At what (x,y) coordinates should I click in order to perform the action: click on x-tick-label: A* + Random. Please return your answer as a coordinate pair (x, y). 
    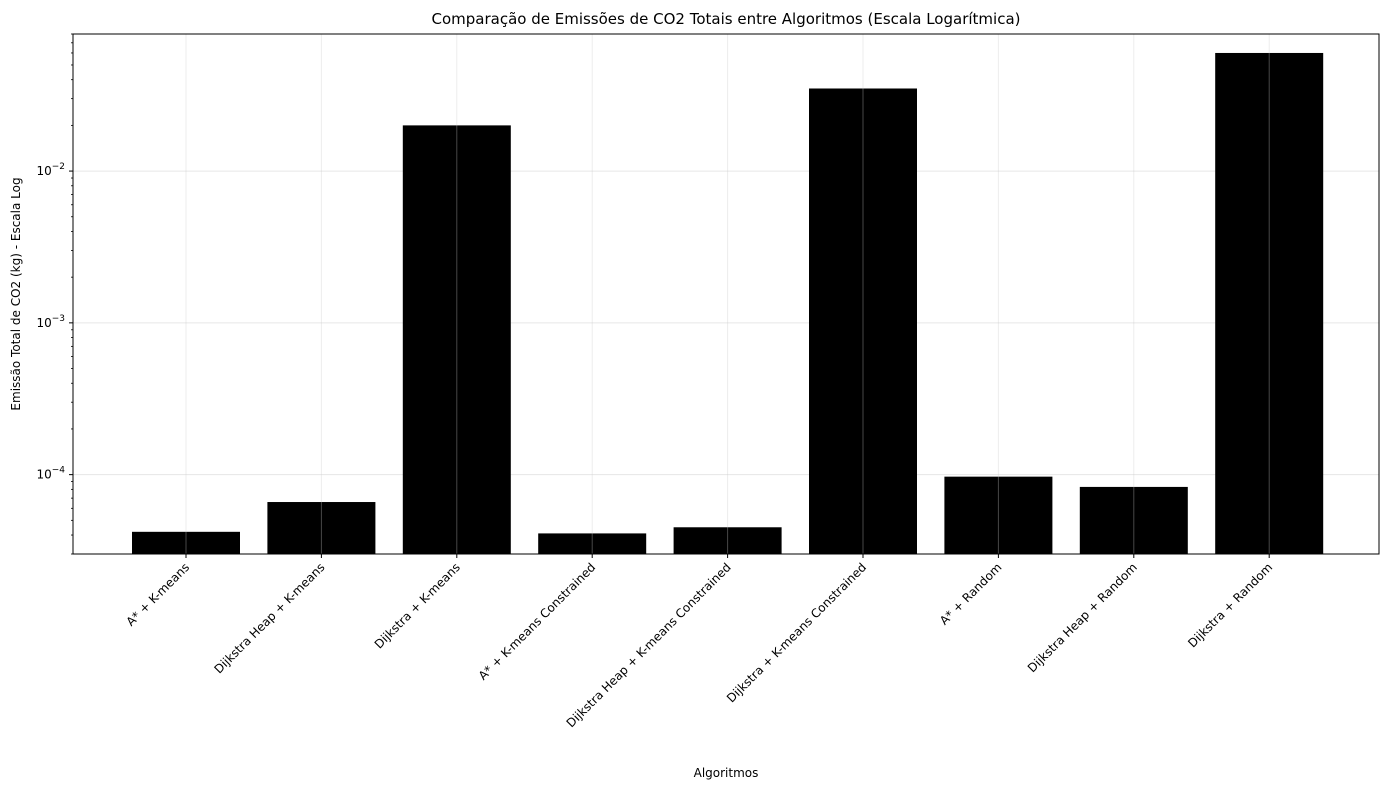
    Looking at the image, I should click on (971, 594).